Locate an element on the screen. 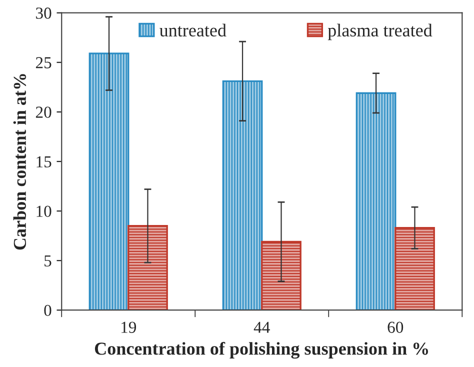 The height and width of the screenshot is (367, 474). x-tick-label: 60 is located at coordinates (396, 327).